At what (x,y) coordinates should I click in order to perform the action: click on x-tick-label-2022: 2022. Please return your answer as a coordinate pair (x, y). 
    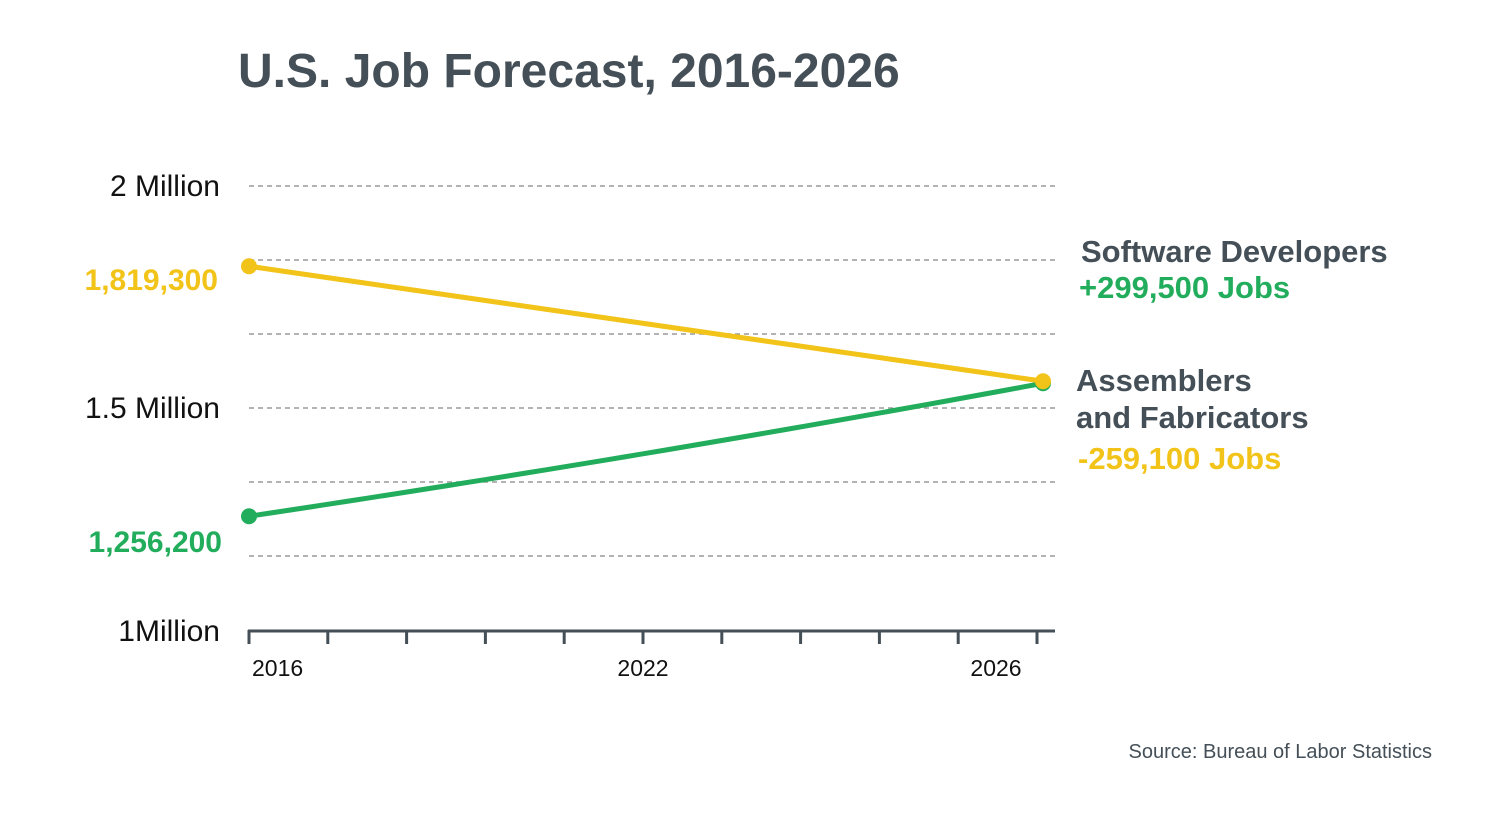
    Looking at the image, I should click on (642, 668).